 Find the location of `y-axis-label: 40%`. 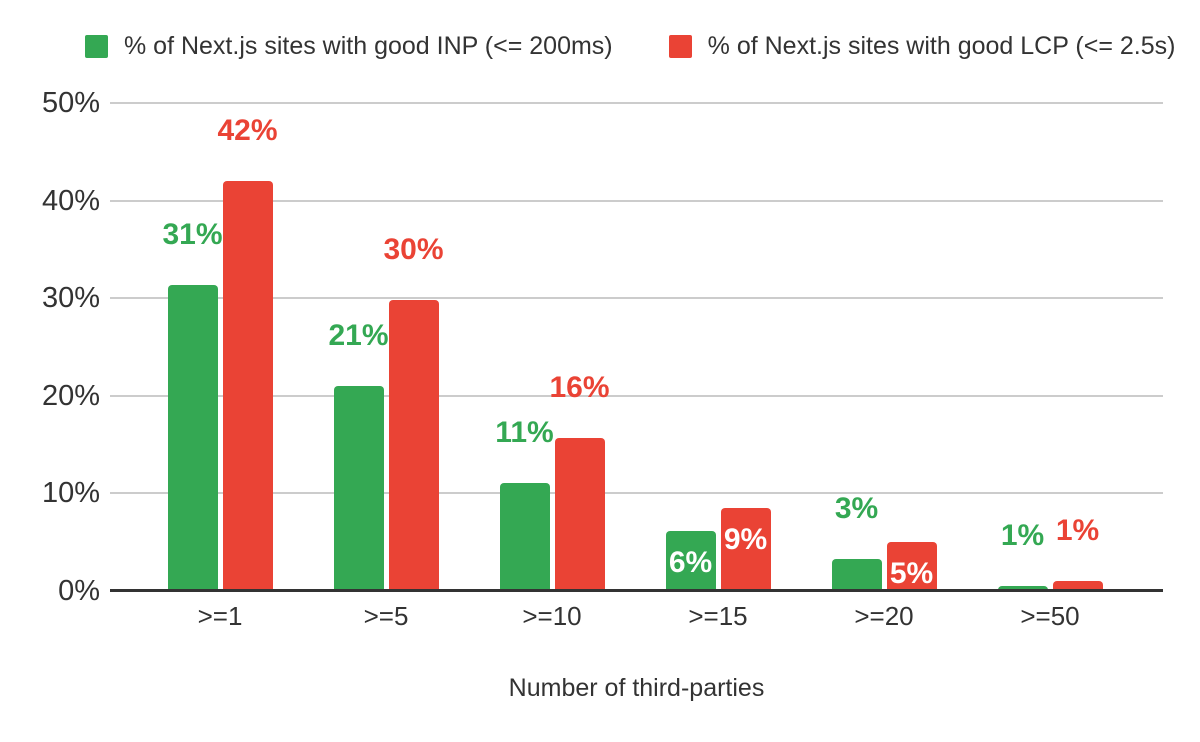

y-axis-label: 40% is located at coordinates (70, 200).